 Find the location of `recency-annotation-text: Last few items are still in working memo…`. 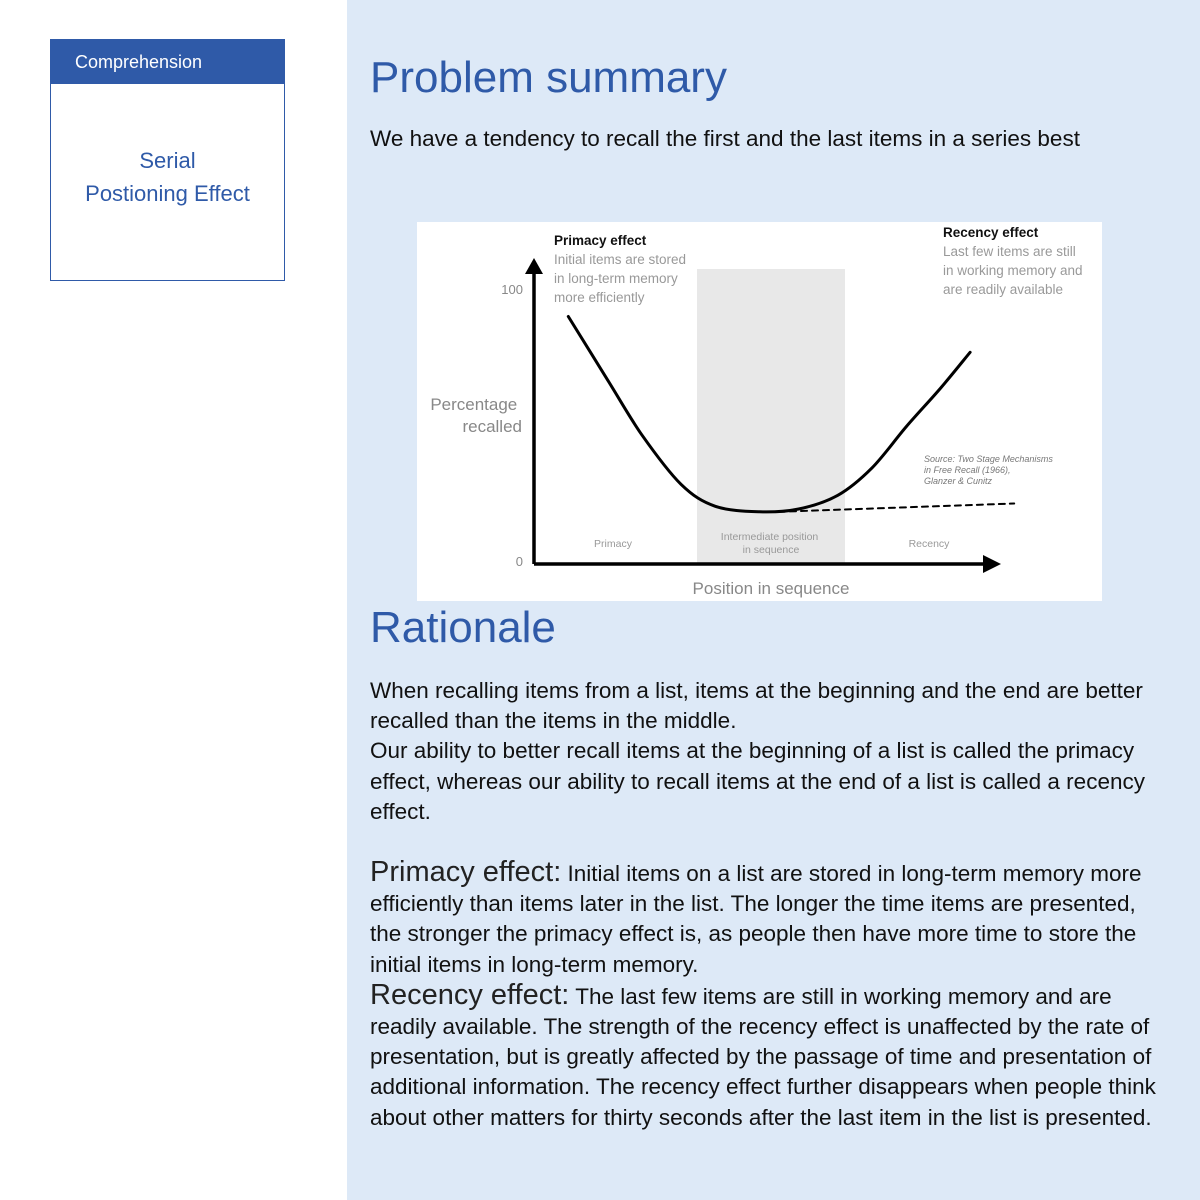

recency-annotation-text: Last few items are still in working memo… is located at coordinates (1014, 270).